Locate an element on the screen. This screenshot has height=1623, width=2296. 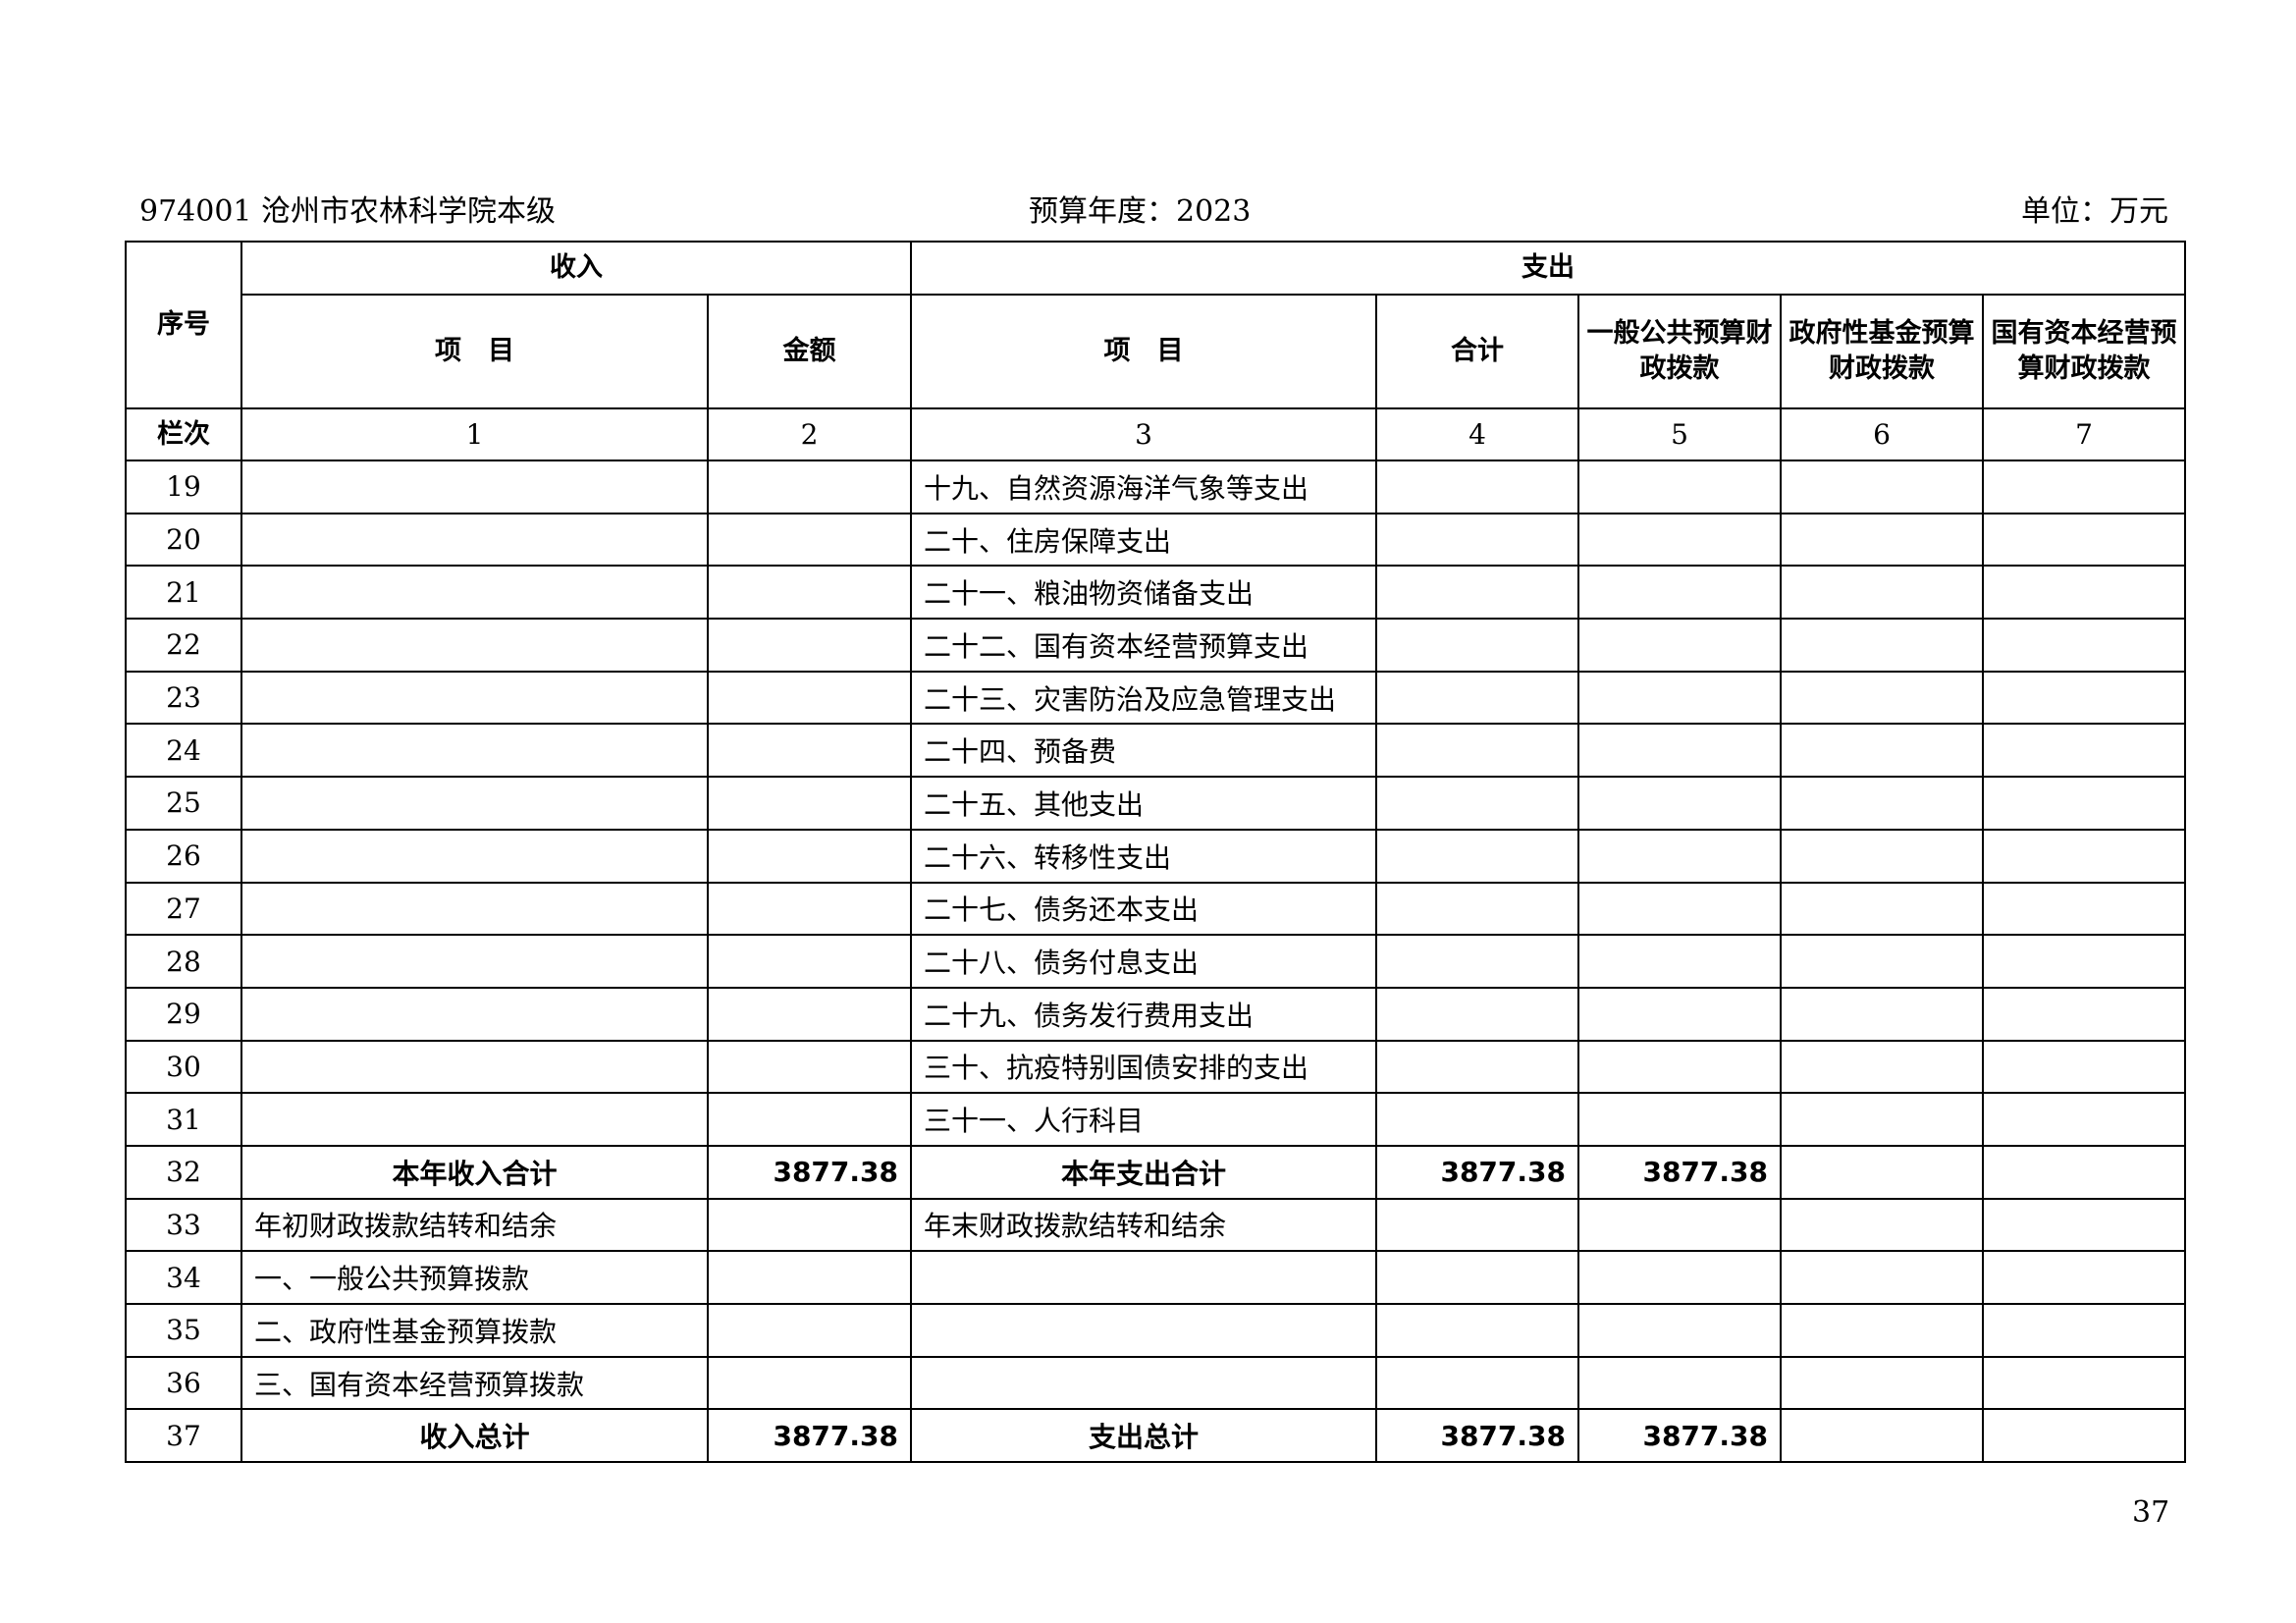
table-row: 21 二十一、粮油物资储备支出 is located at coordinates (1156, 593).